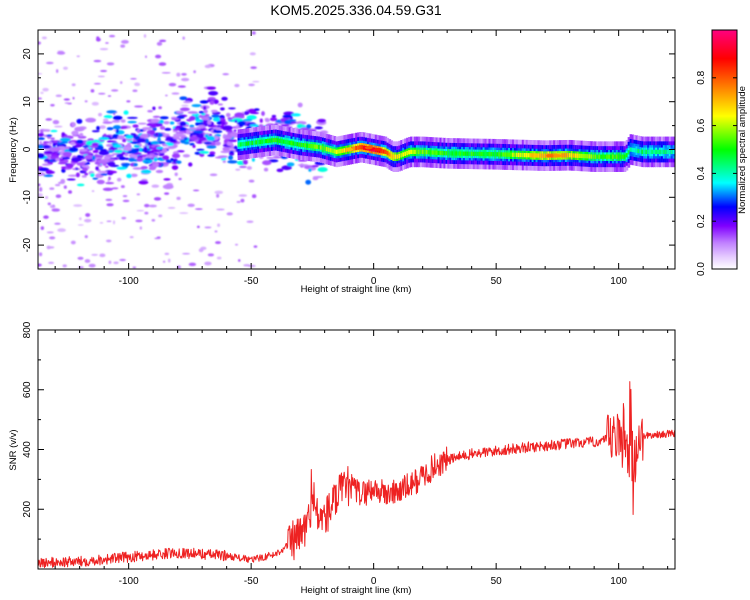 This screenshot has height=600, width=750. I want to click on x-tick-label: -50, so click(251, 281).